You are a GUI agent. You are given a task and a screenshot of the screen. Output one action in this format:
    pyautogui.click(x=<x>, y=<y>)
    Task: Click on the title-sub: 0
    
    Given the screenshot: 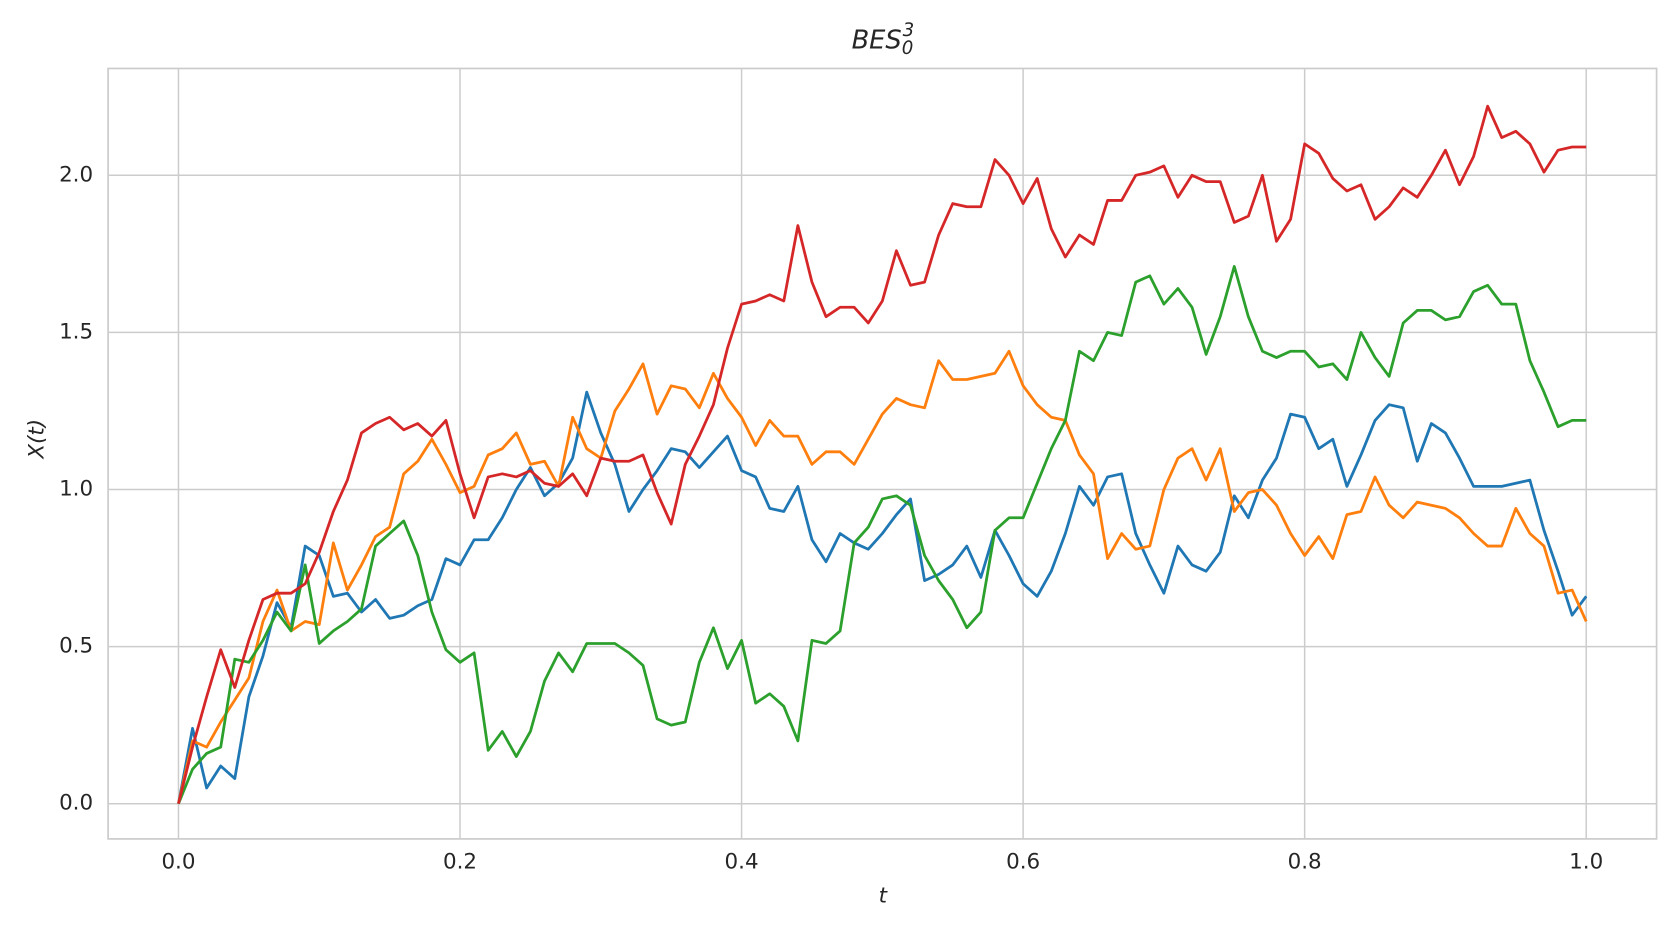 What is the action you would take?
    pyautogui.click(x=908, y=48)
    